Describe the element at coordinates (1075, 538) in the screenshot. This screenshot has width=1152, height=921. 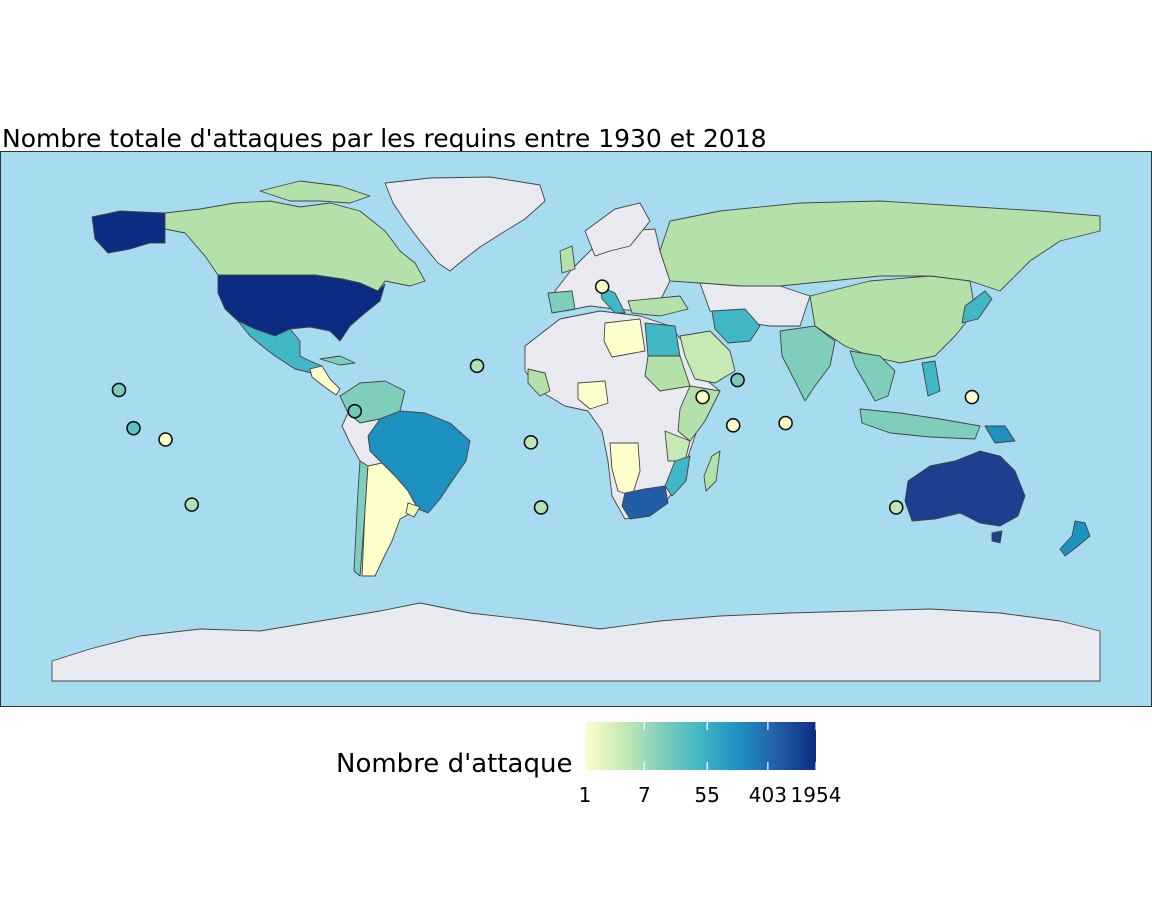
I see `region-new-zealand` at that location.